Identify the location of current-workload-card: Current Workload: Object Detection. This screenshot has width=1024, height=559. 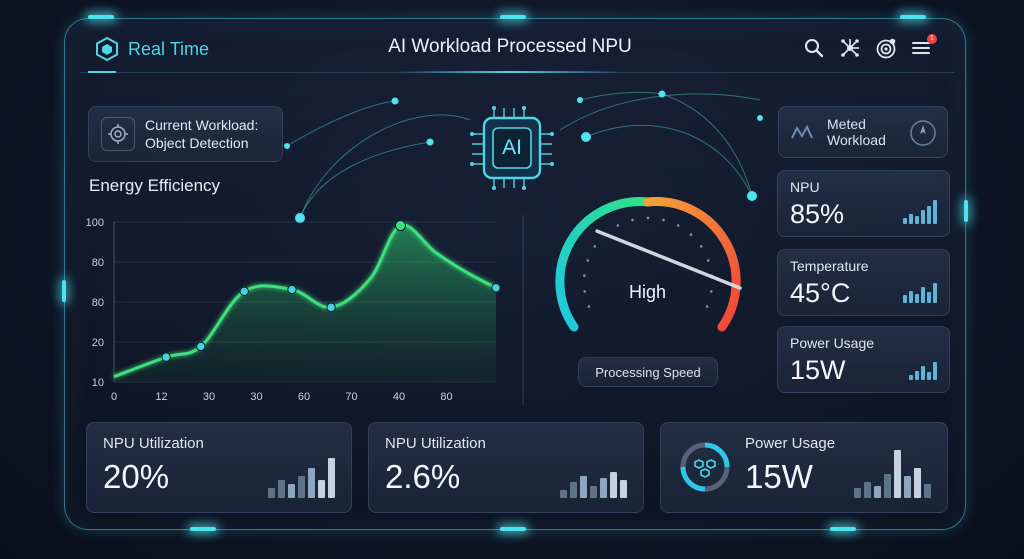
(185, 134).